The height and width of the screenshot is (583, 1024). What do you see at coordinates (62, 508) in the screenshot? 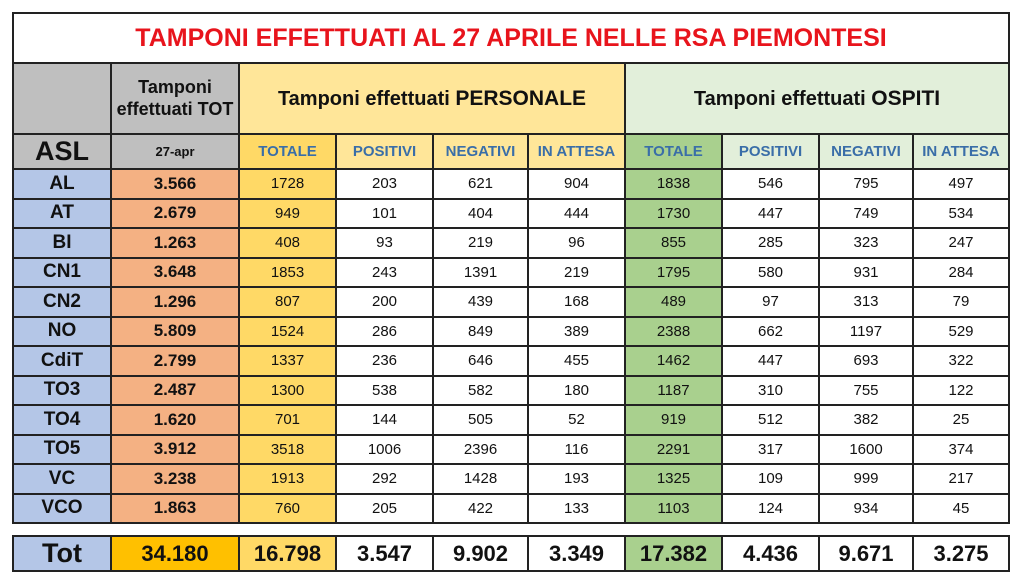
I see `asl-cell: VCO` at bounding box center [62, 508].